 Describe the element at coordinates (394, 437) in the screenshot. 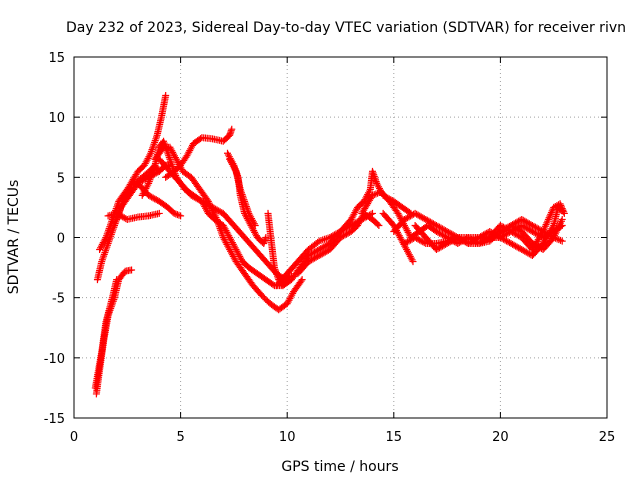

I see `x-tick-label: 15` at that location.